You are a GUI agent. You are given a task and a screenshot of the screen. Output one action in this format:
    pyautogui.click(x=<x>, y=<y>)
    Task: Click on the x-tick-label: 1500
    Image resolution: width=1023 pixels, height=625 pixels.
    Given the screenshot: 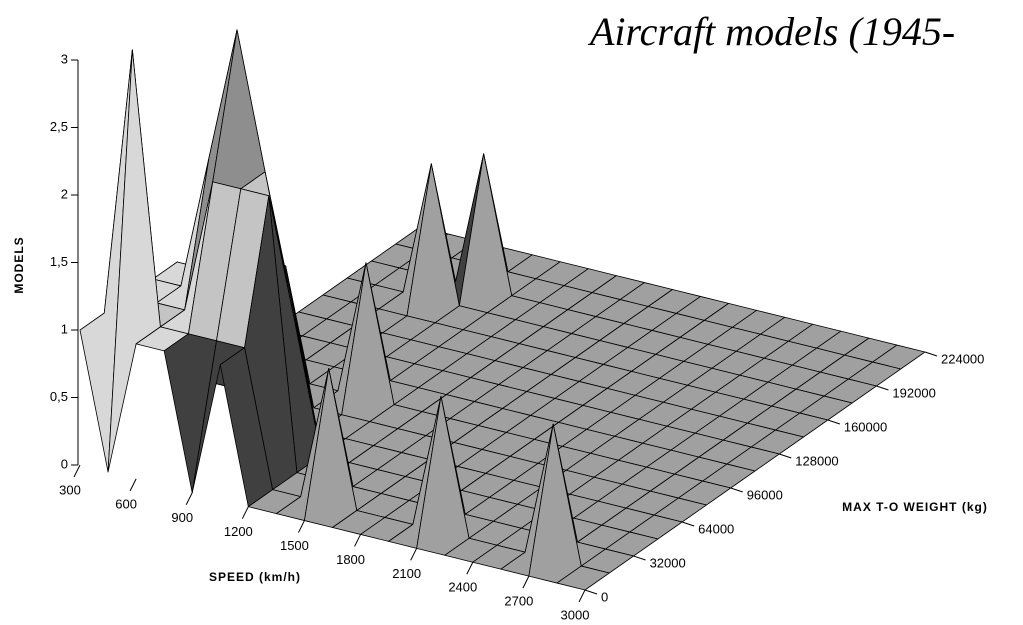 What is the action you would take?
    pyautogui.click(x=294, y=545)
    